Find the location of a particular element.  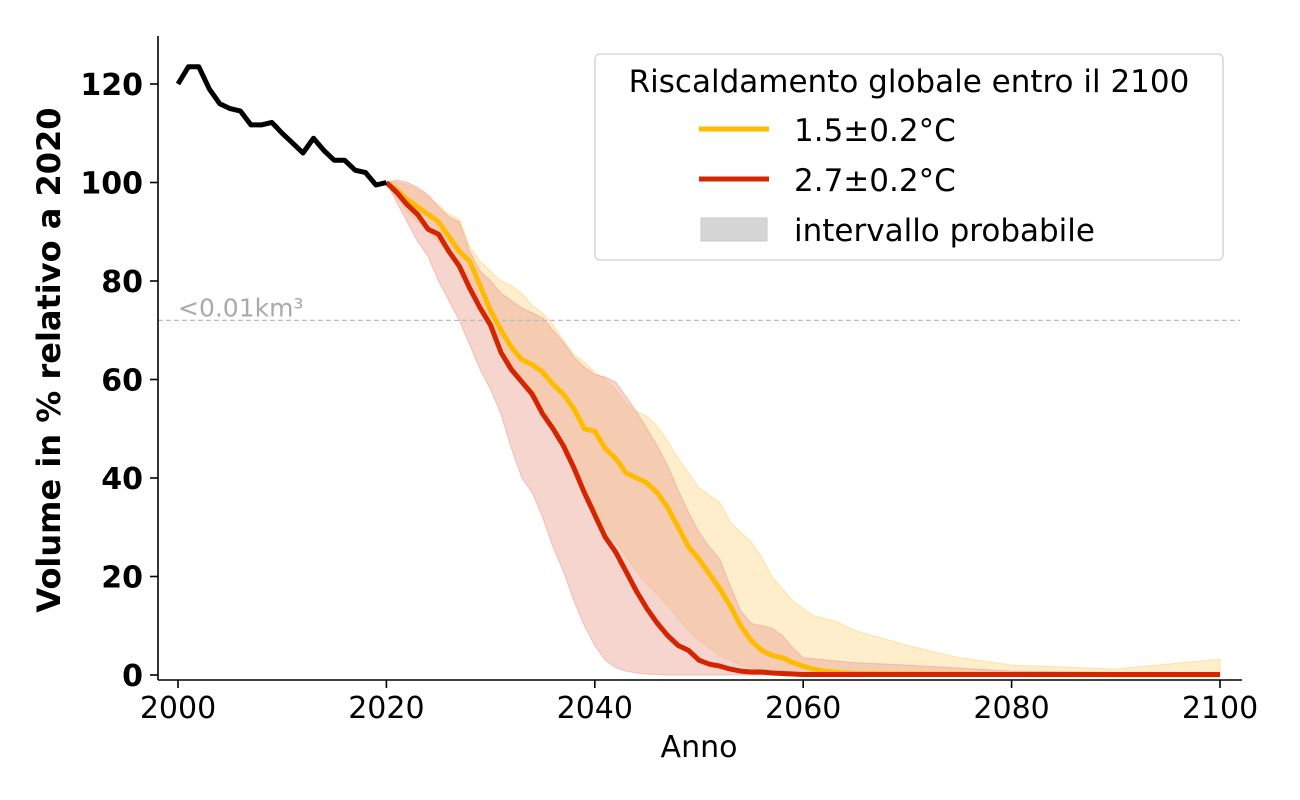

y-tick-label-120: 120 is located at coordinates (111, 85).